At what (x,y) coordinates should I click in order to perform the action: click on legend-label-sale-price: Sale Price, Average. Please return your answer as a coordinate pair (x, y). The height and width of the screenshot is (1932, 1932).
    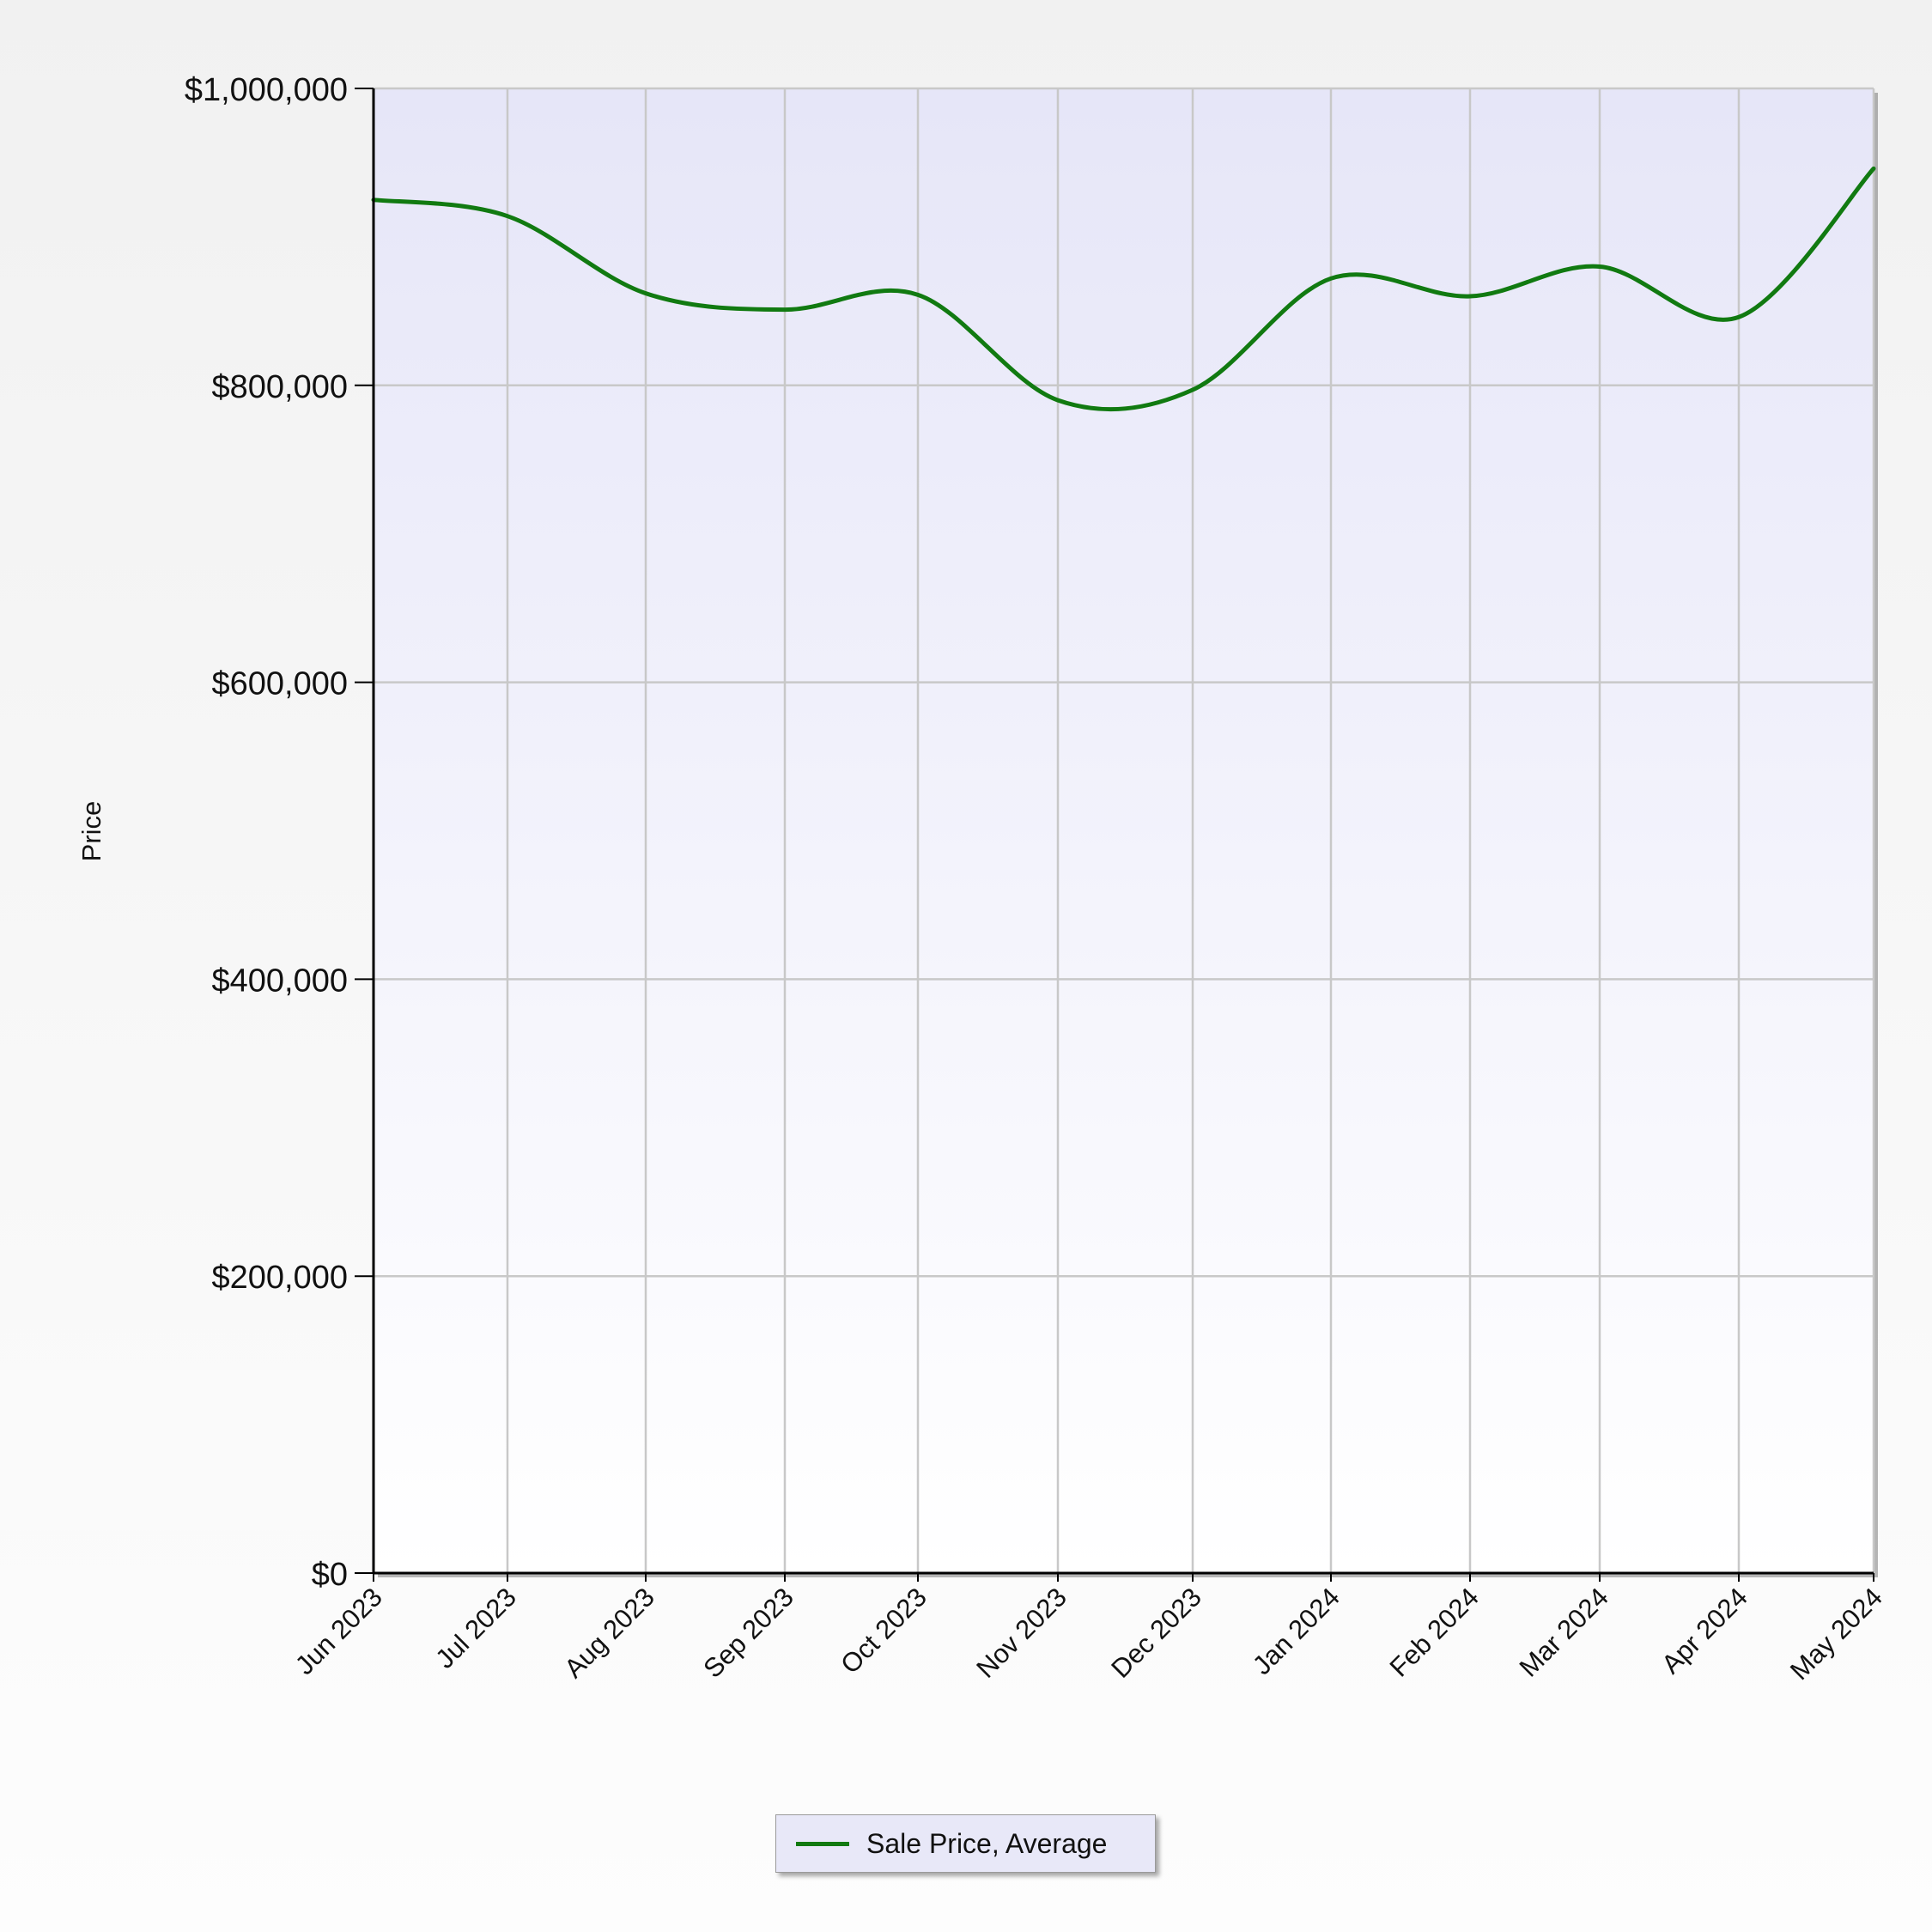
    Looking at the image, I should click on (987, 1843).